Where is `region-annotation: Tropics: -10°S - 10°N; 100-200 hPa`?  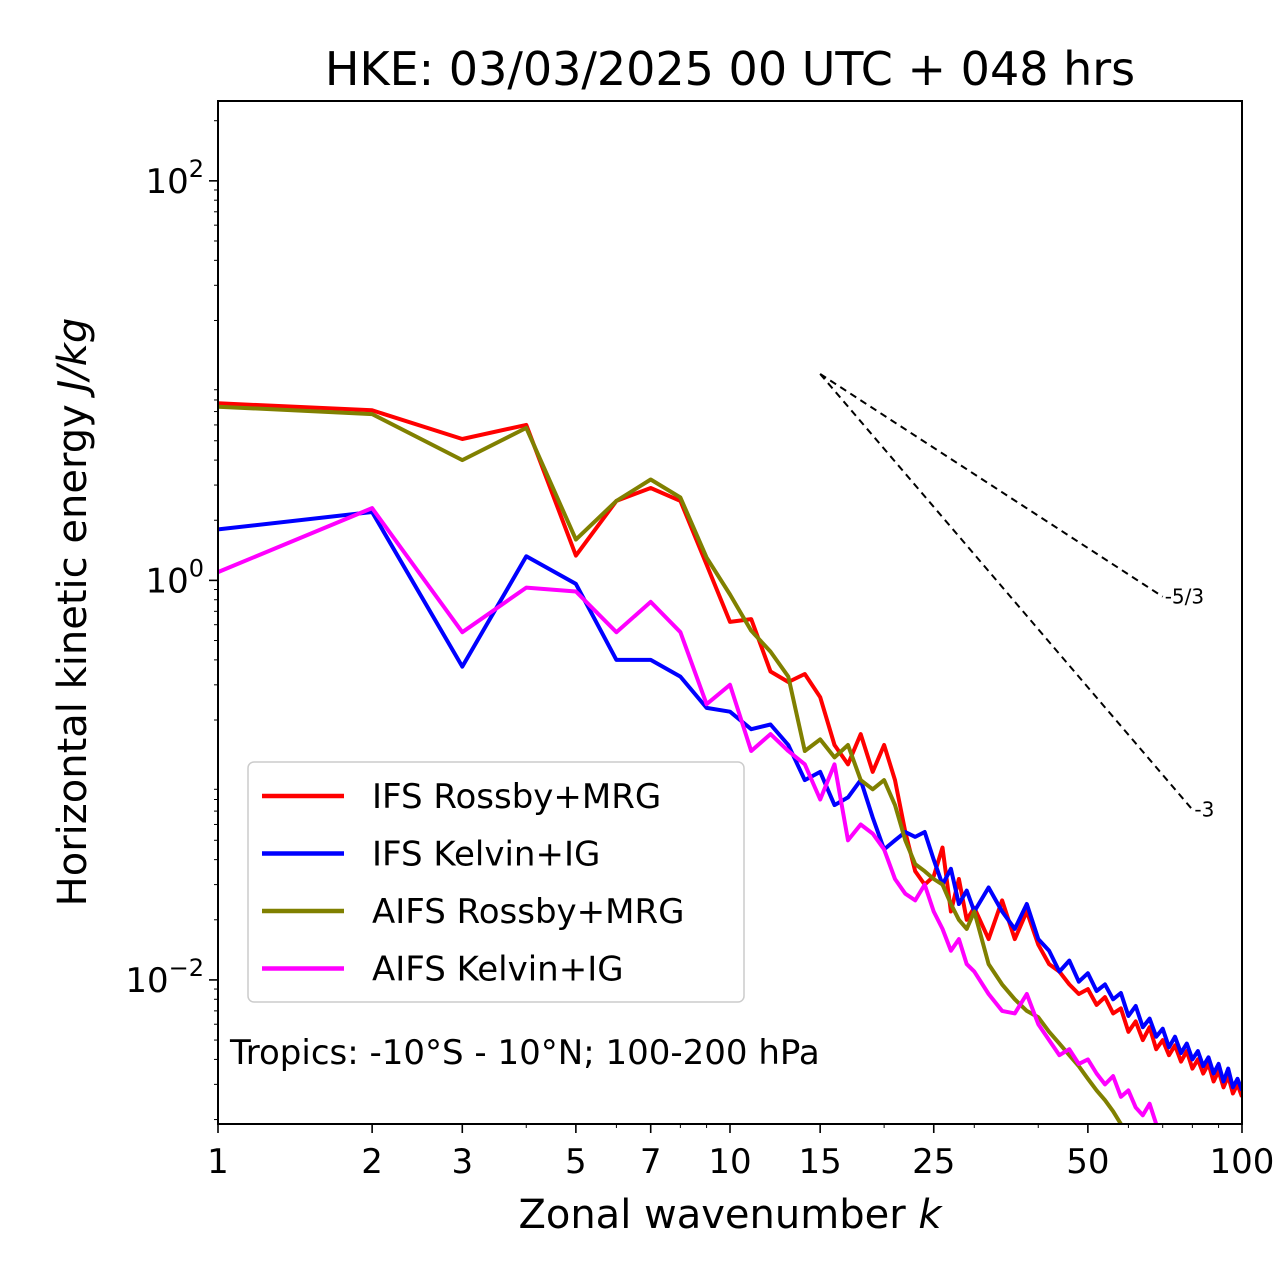
region-annotation: Tropics: -10°S - 10°N; 100-200 hPa is located at coordinates (524, 1053).